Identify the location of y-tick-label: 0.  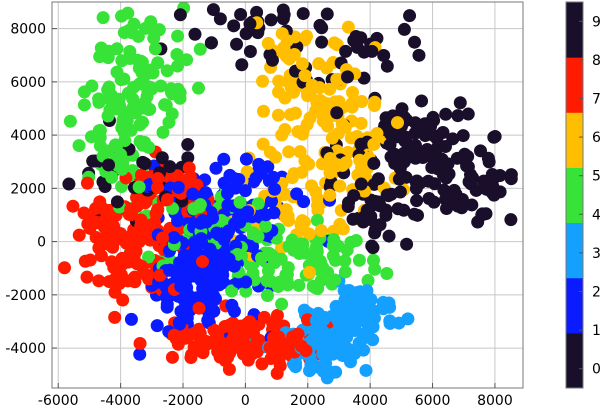
(41, 243).